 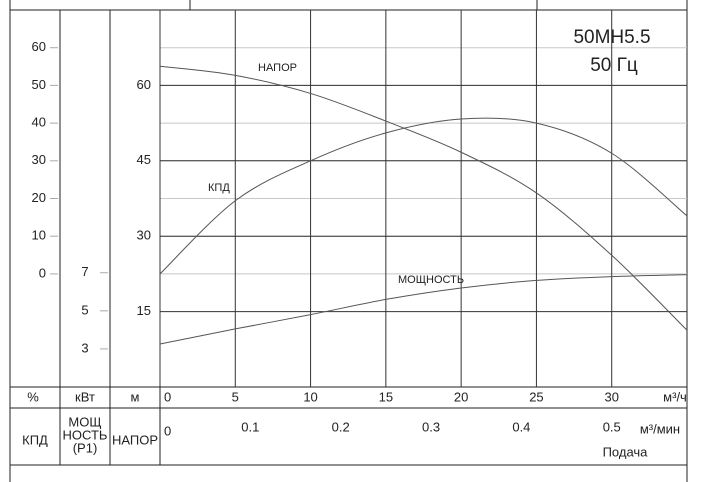 I want to click on axis-unit: кВт, so click(x=85, y=396).